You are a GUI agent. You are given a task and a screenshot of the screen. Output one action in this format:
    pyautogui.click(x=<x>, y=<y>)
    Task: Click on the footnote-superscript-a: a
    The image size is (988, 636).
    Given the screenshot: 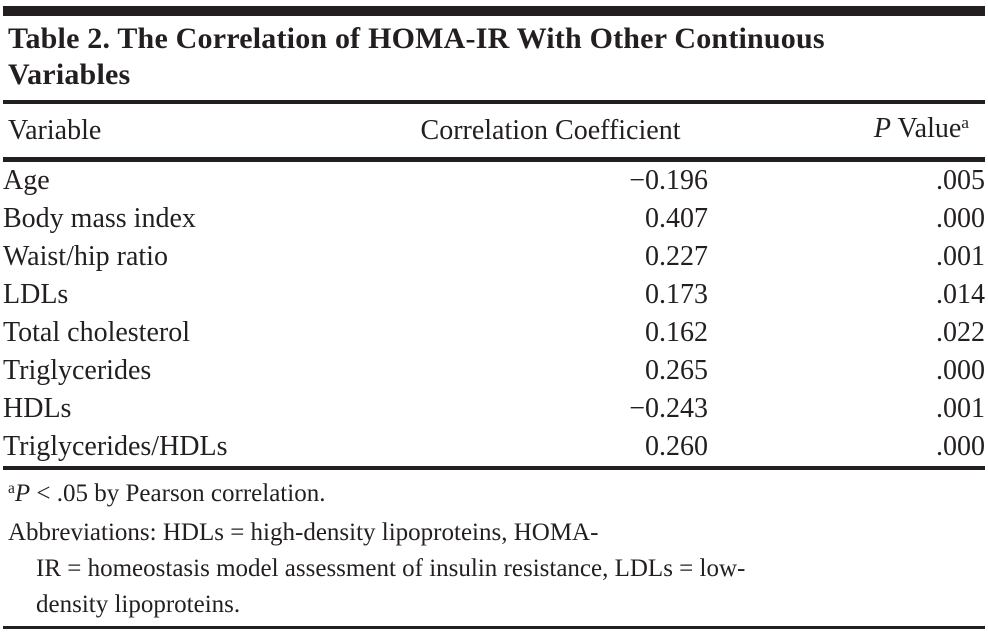 What is the action you would take?
    pyautogui.click(x=11, y=489)
    